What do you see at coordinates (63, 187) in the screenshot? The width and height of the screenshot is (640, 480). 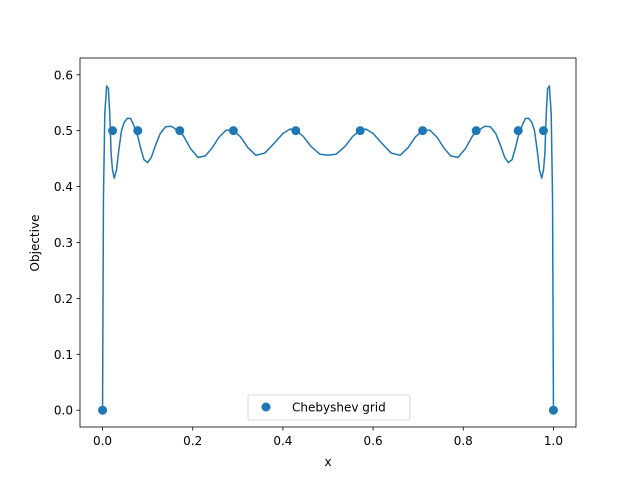 I see `y-tick-label: 0.4` at bounding box center [63, 187].